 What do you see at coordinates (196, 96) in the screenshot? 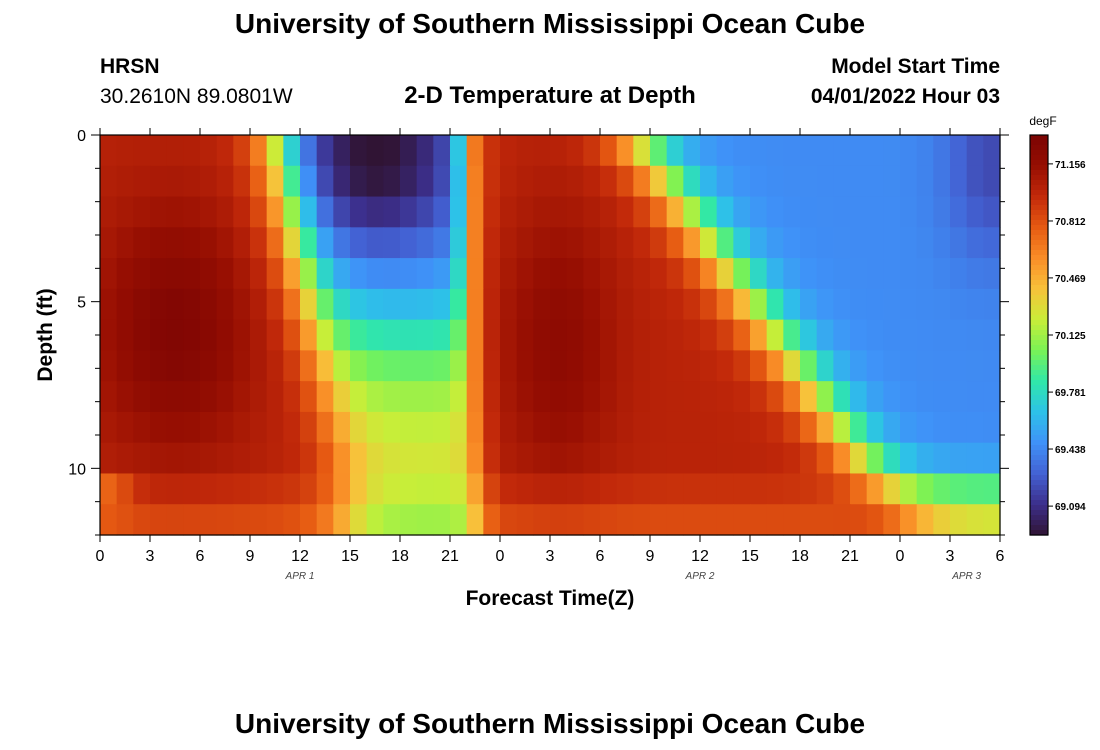
I see `station-coordinates: 30.2610N 89.0801W` at bounding box center [196, 96].